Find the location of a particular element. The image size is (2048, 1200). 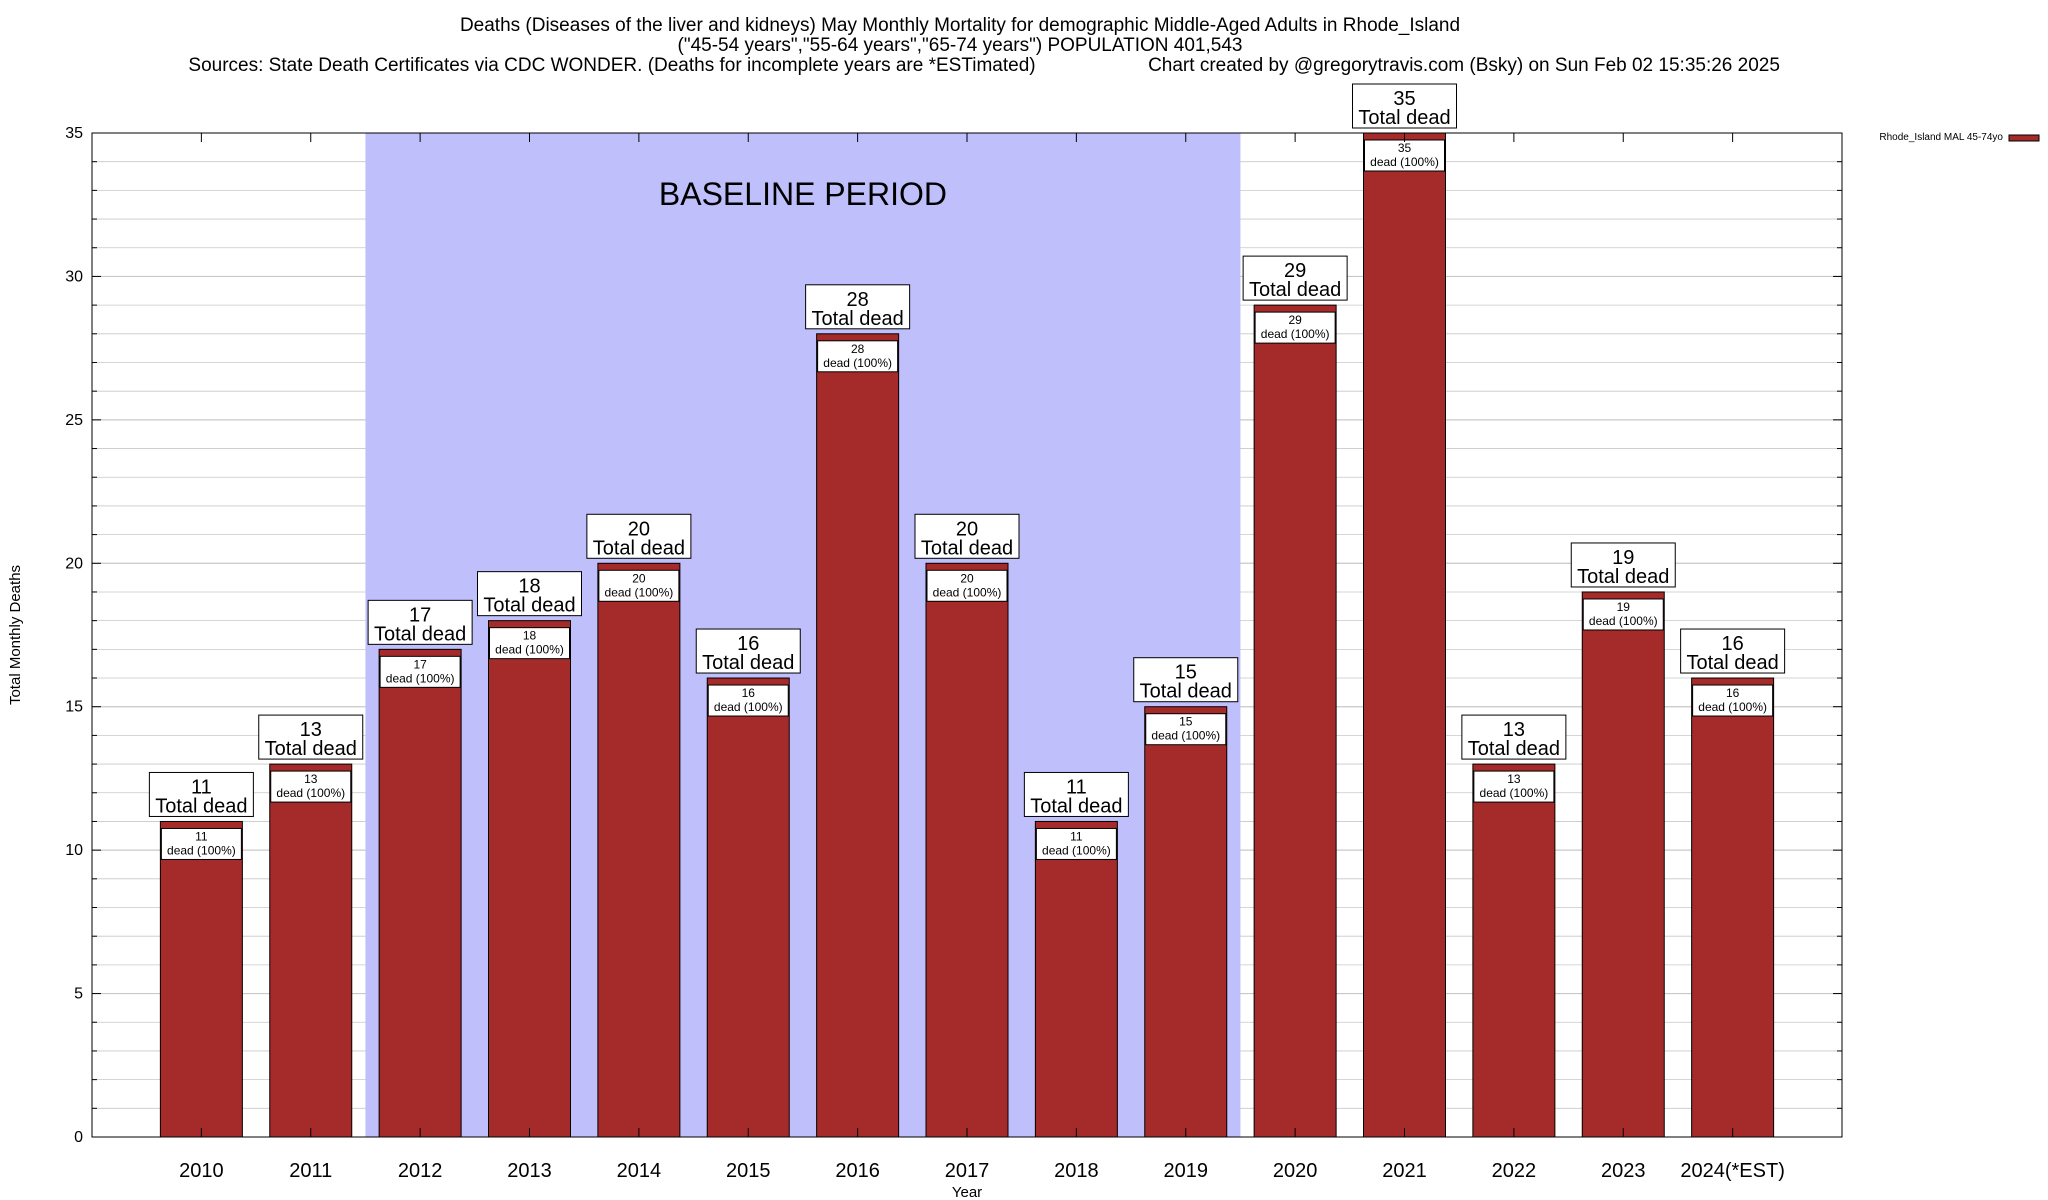

x-tick-label: 2015 is located at coordinates (748, 1171).